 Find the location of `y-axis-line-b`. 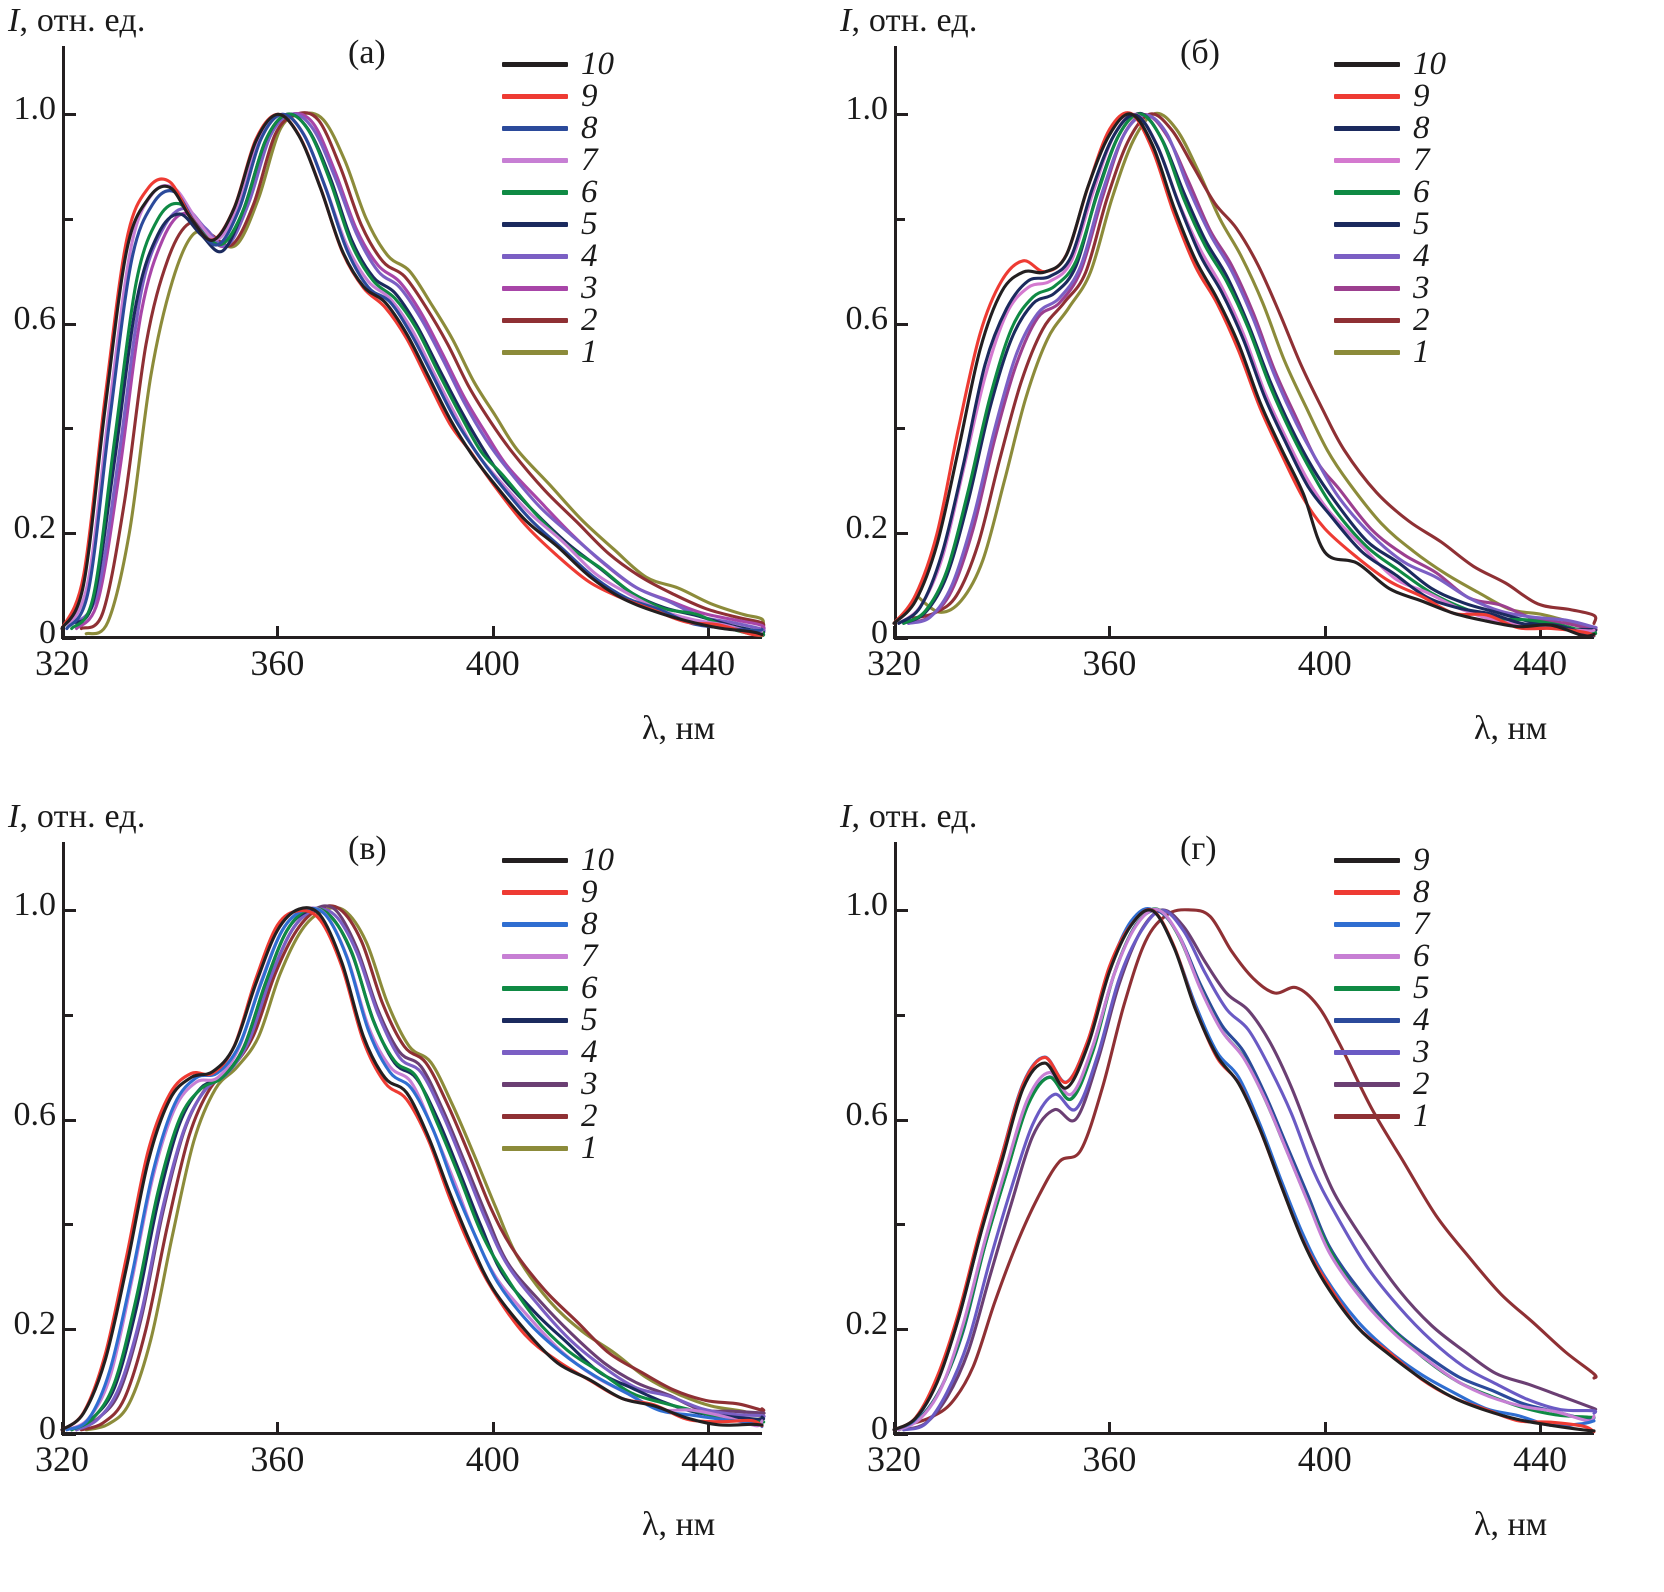

y-axis-line-b is located at coordinates (895, 342).